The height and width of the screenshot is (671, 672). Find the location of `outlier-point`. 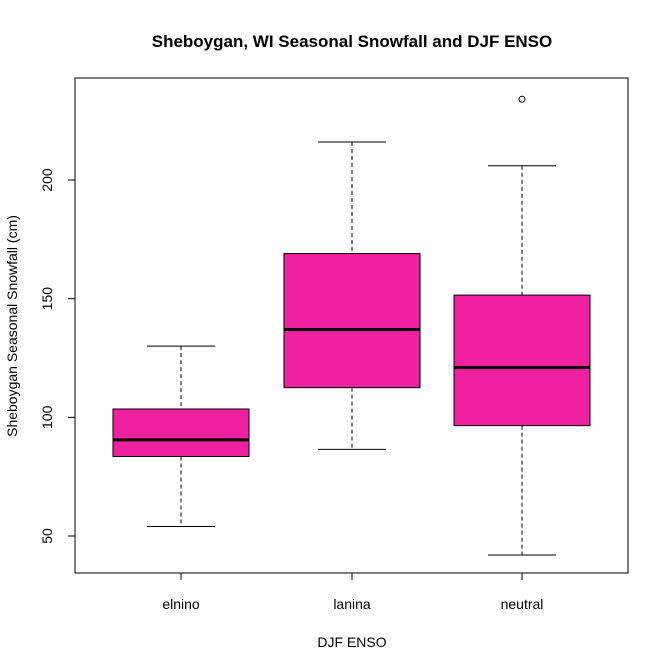

outlier-point is located at coordinates (522, 99).